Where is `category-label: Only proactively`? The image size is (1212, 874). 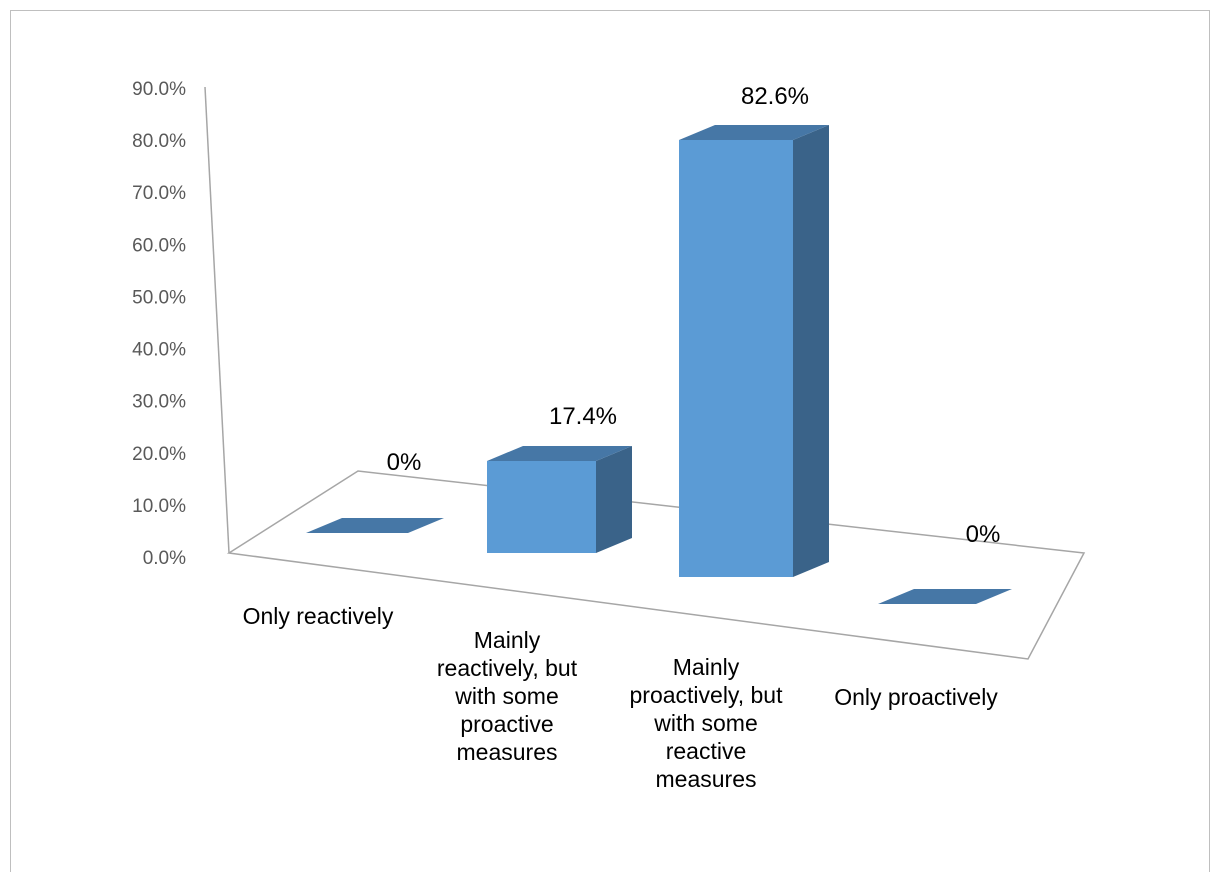
category-label: Only proactively is located at coordinates (916, 697).